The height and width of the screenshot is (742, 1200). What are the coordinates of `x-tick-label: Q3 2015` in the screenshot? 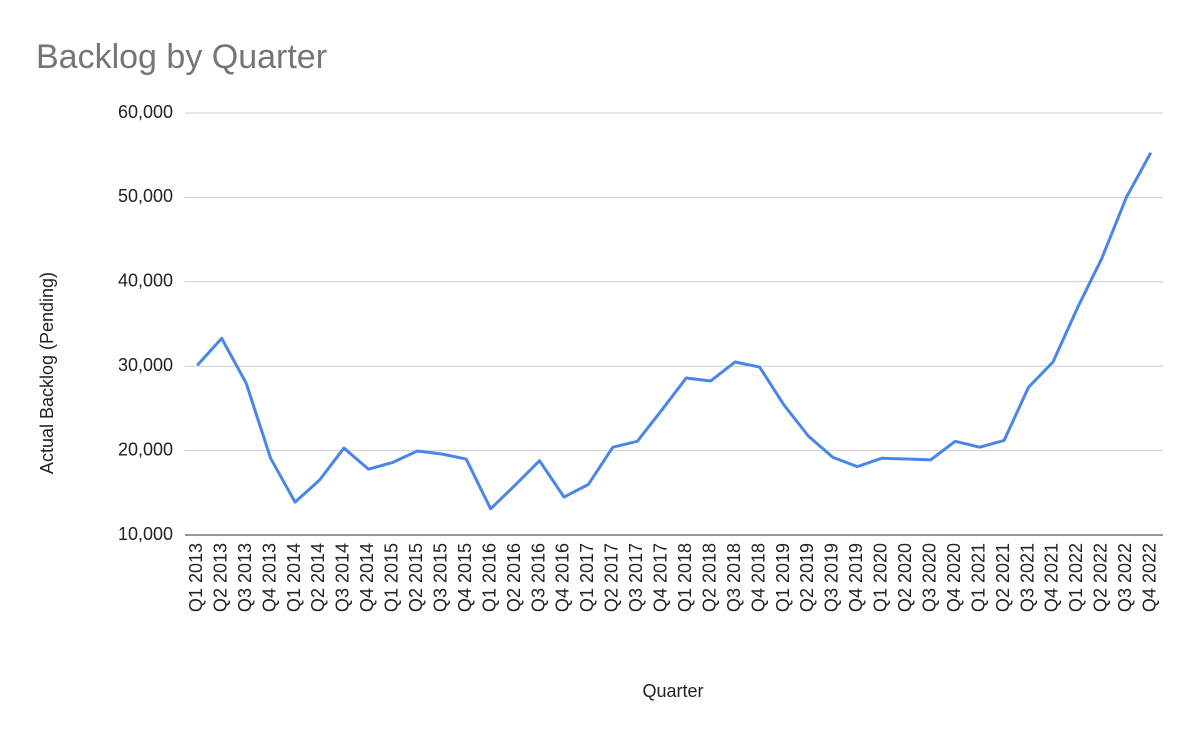 It's located at (440, 577).